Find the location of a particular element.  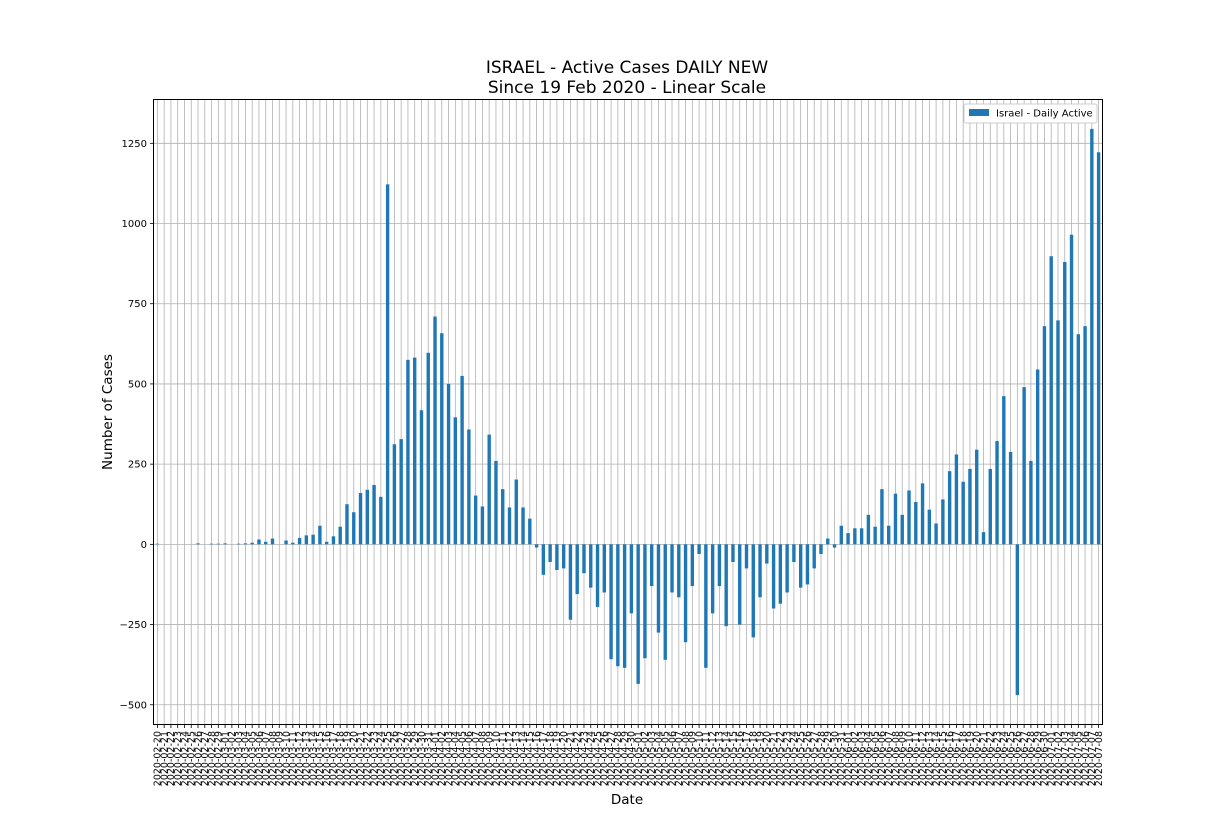

x-tick-label: 2020-04-10 is located at coordinates (496, 758).